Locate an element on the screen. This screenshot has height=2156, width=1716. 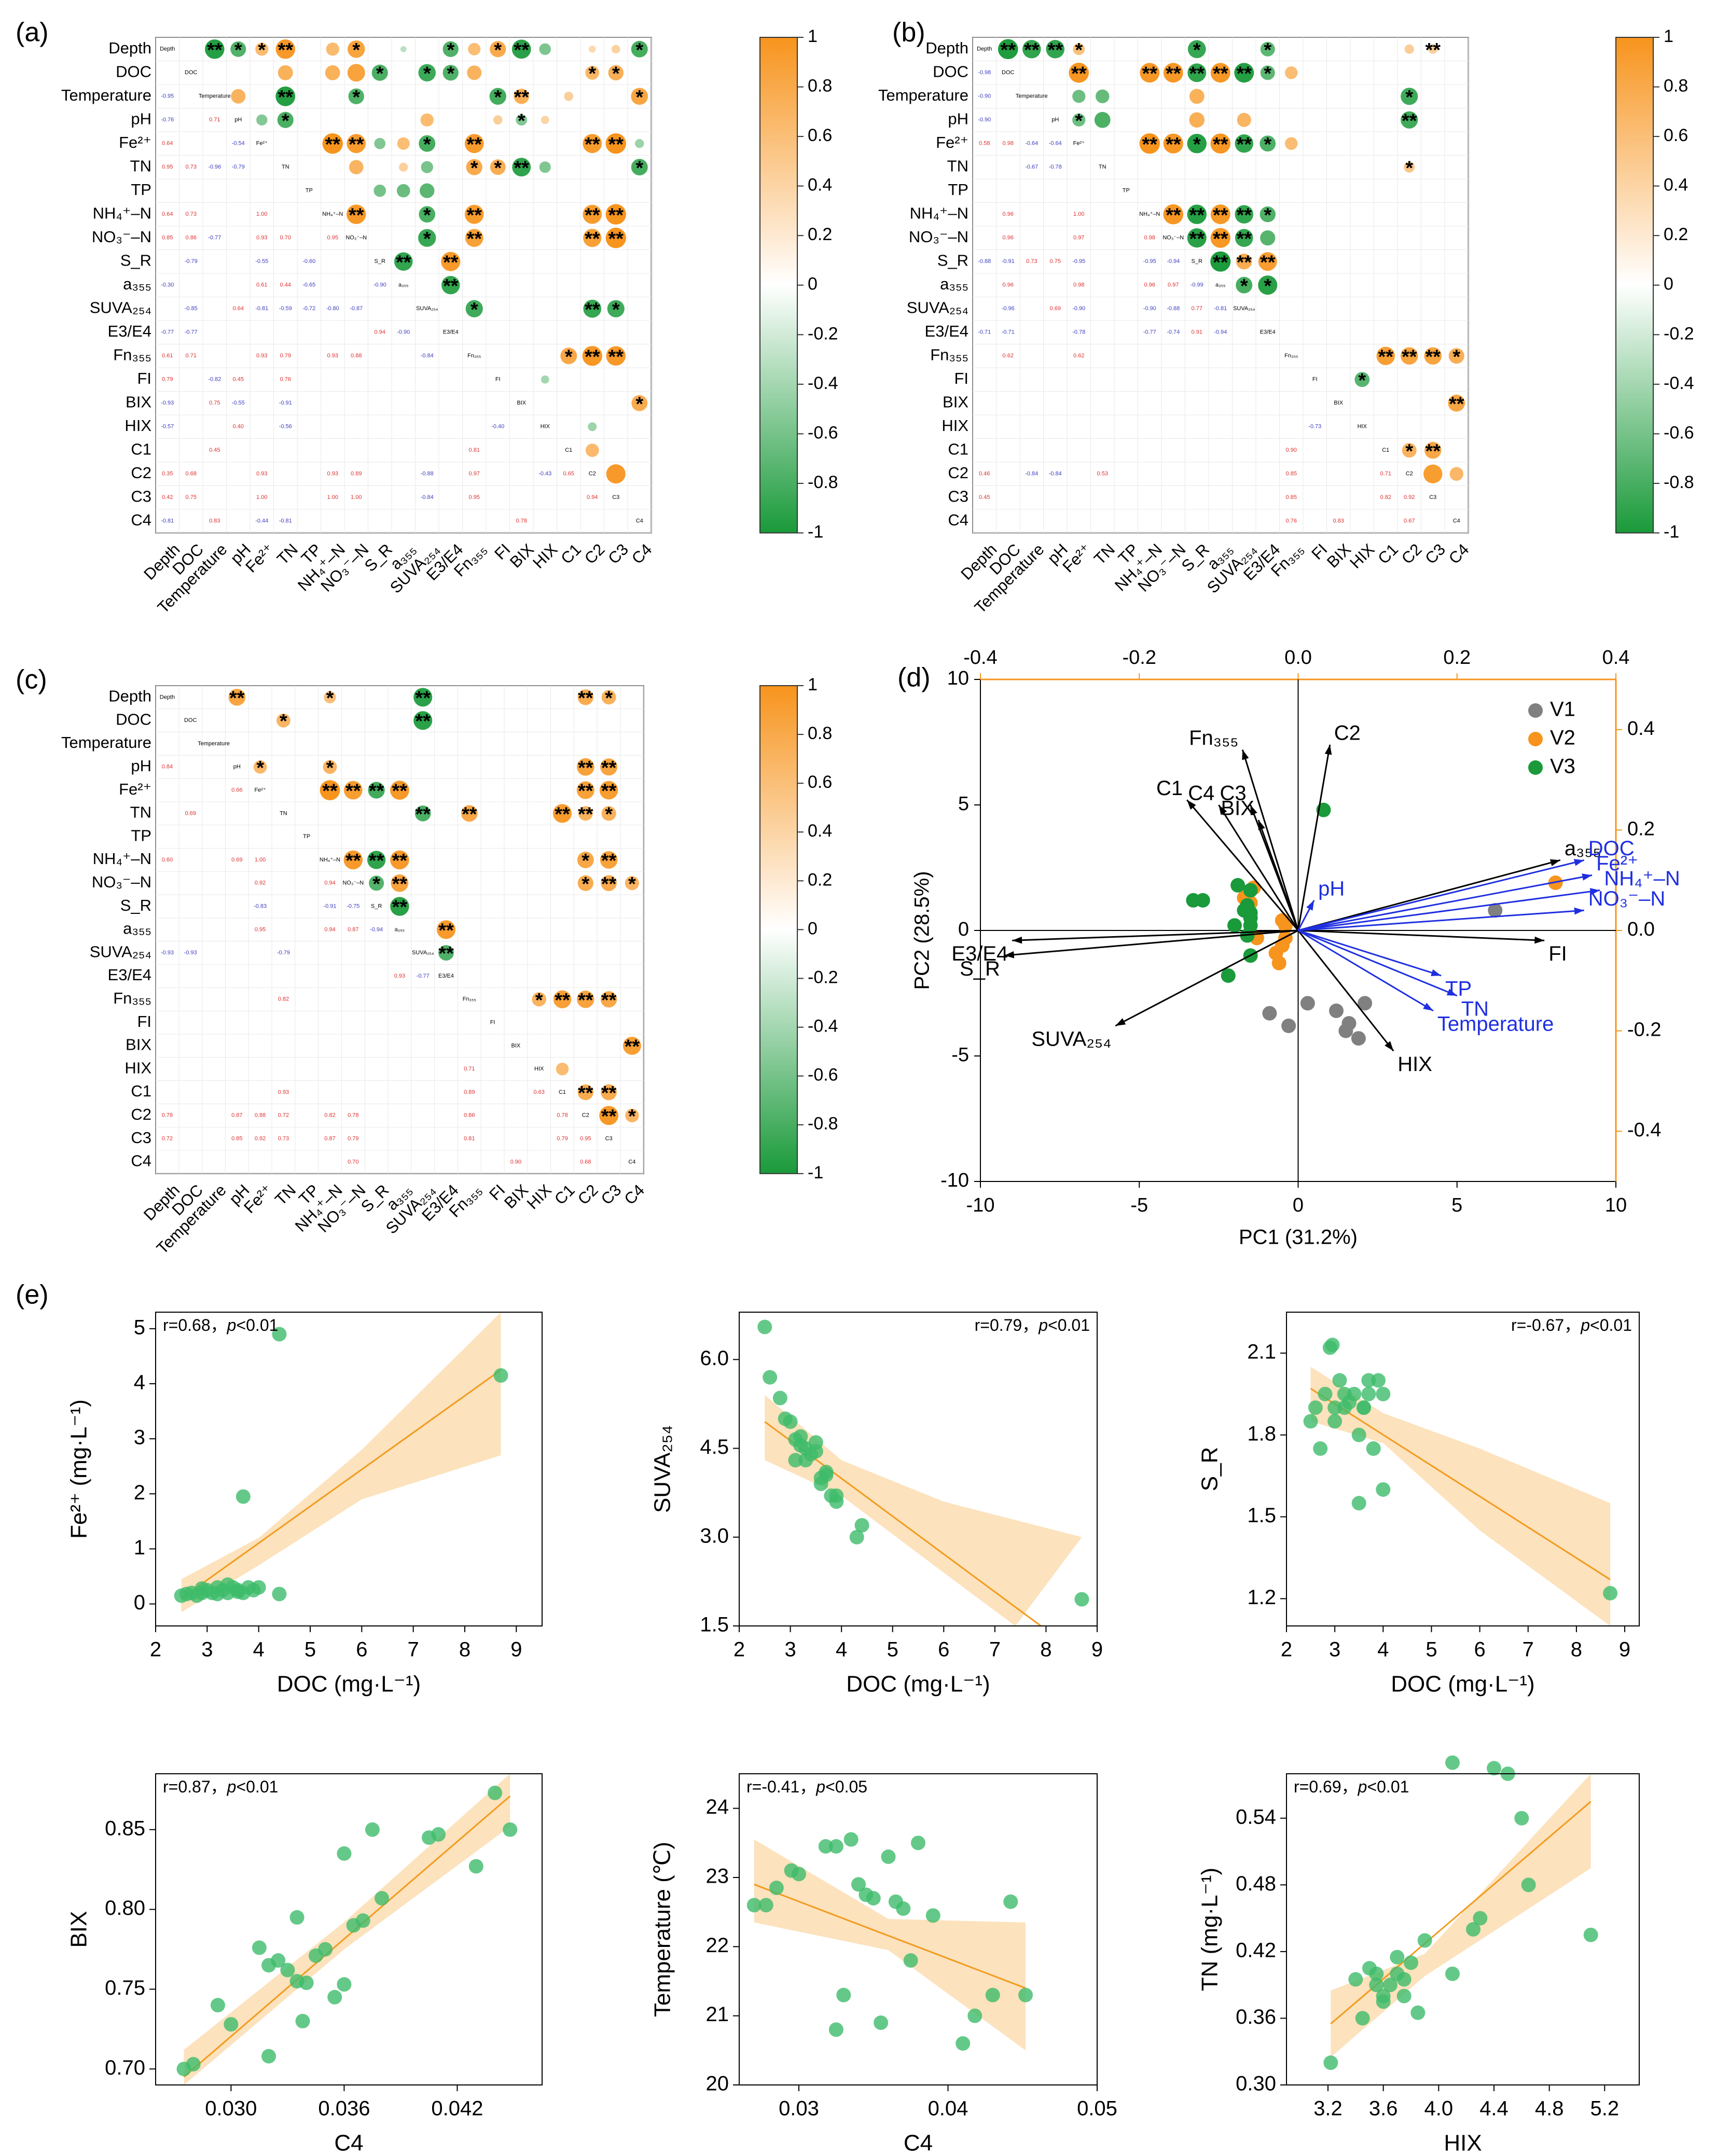
diag-label: a₃₅₅ is located at coordinates (403, 285).